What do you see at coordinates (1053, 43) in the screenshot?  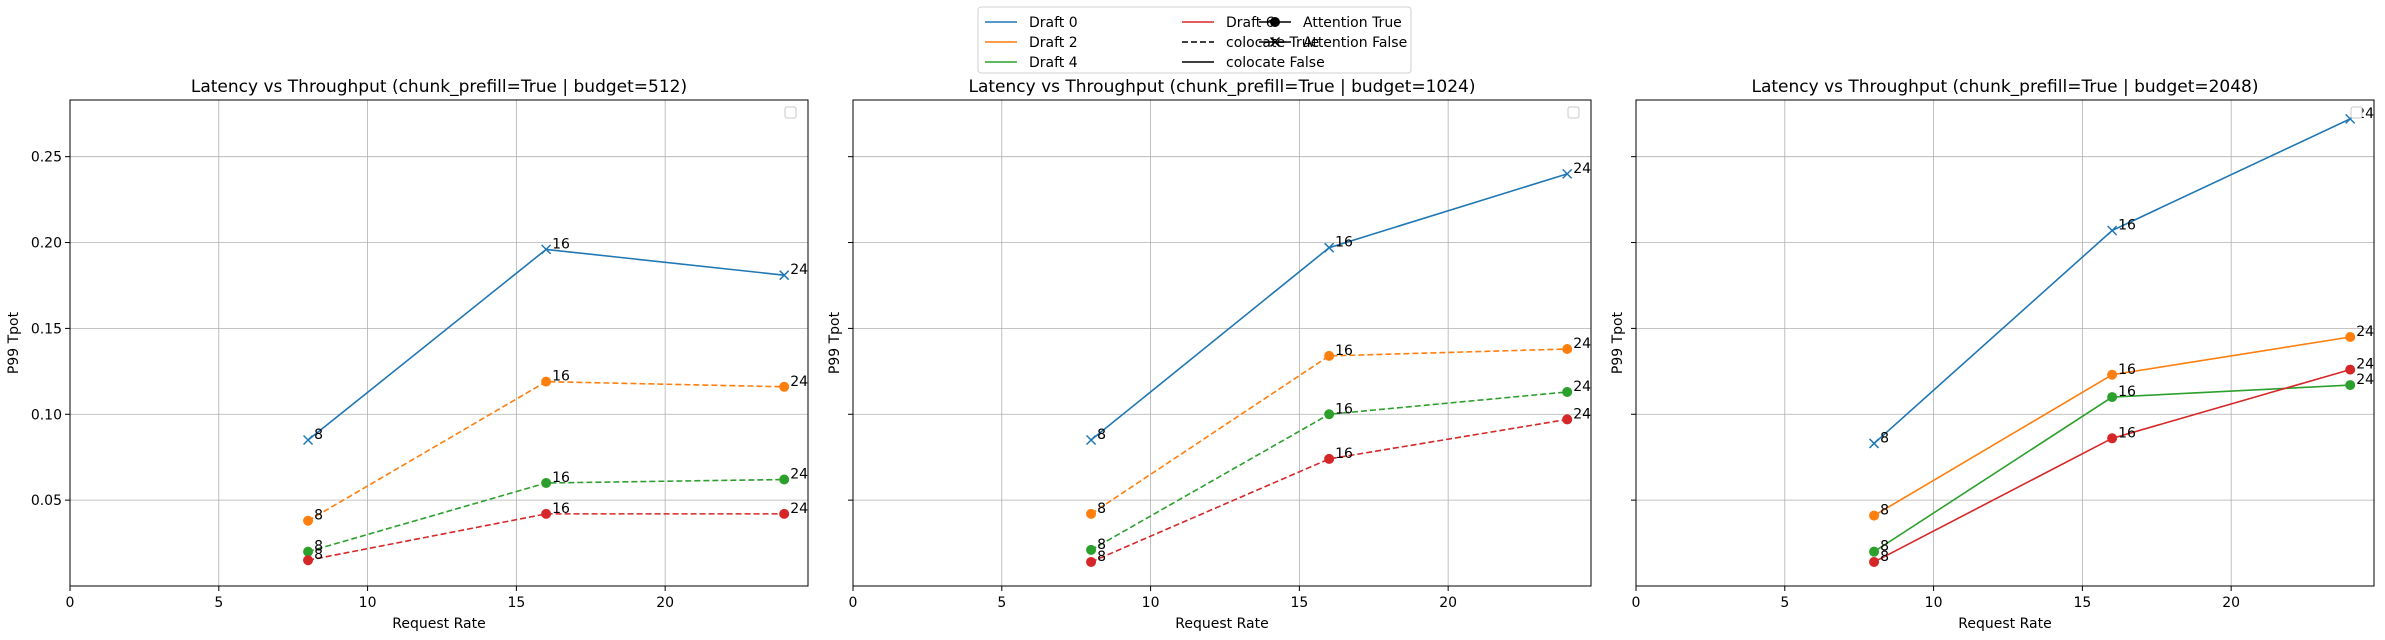 I see `legend-label: Draft 2` at bounding box center [1053, 43].